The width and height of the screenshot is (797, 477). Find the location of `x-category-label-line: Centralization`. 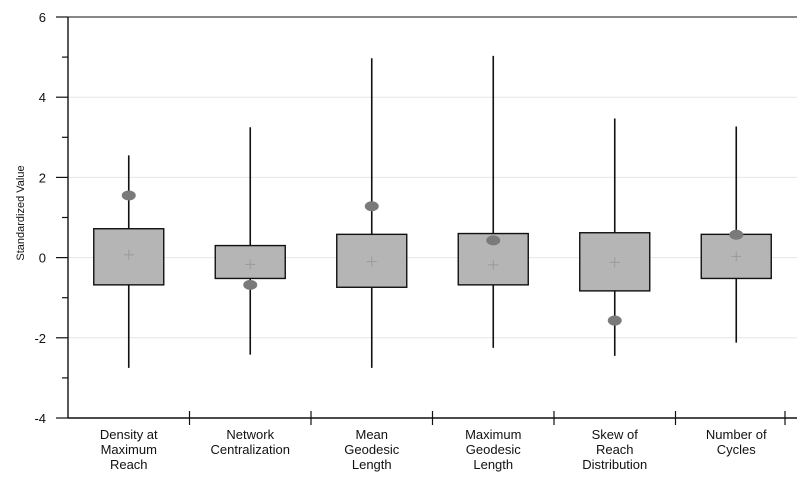

x-category-label-line: Centralization is located at coordinates (251, 449).